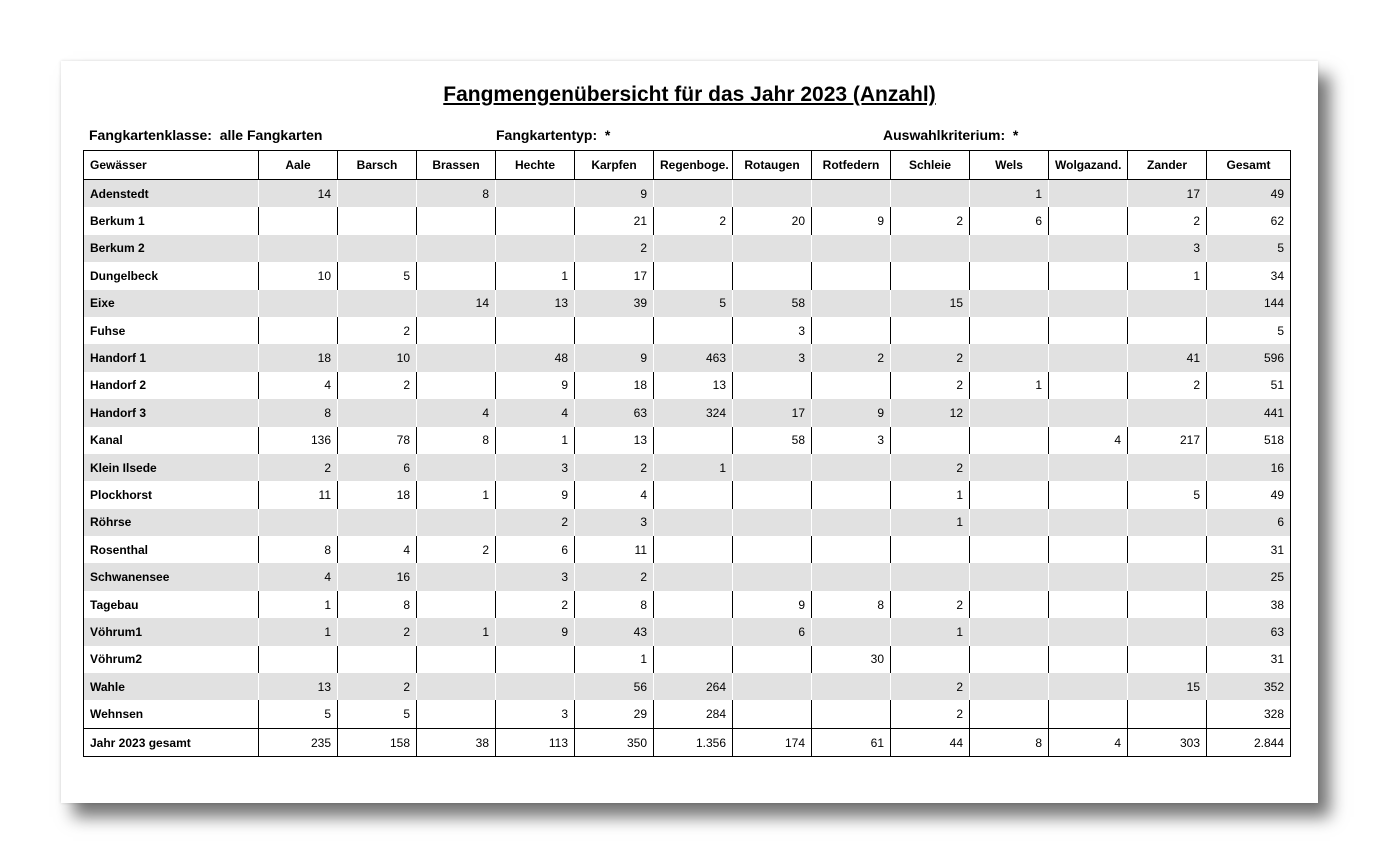 Image resolution: width=1380 pixels, height=866 pixels. Describe the element at coordinates (377, 742) in the screenshot. I see `total-cell: 158` at that location.